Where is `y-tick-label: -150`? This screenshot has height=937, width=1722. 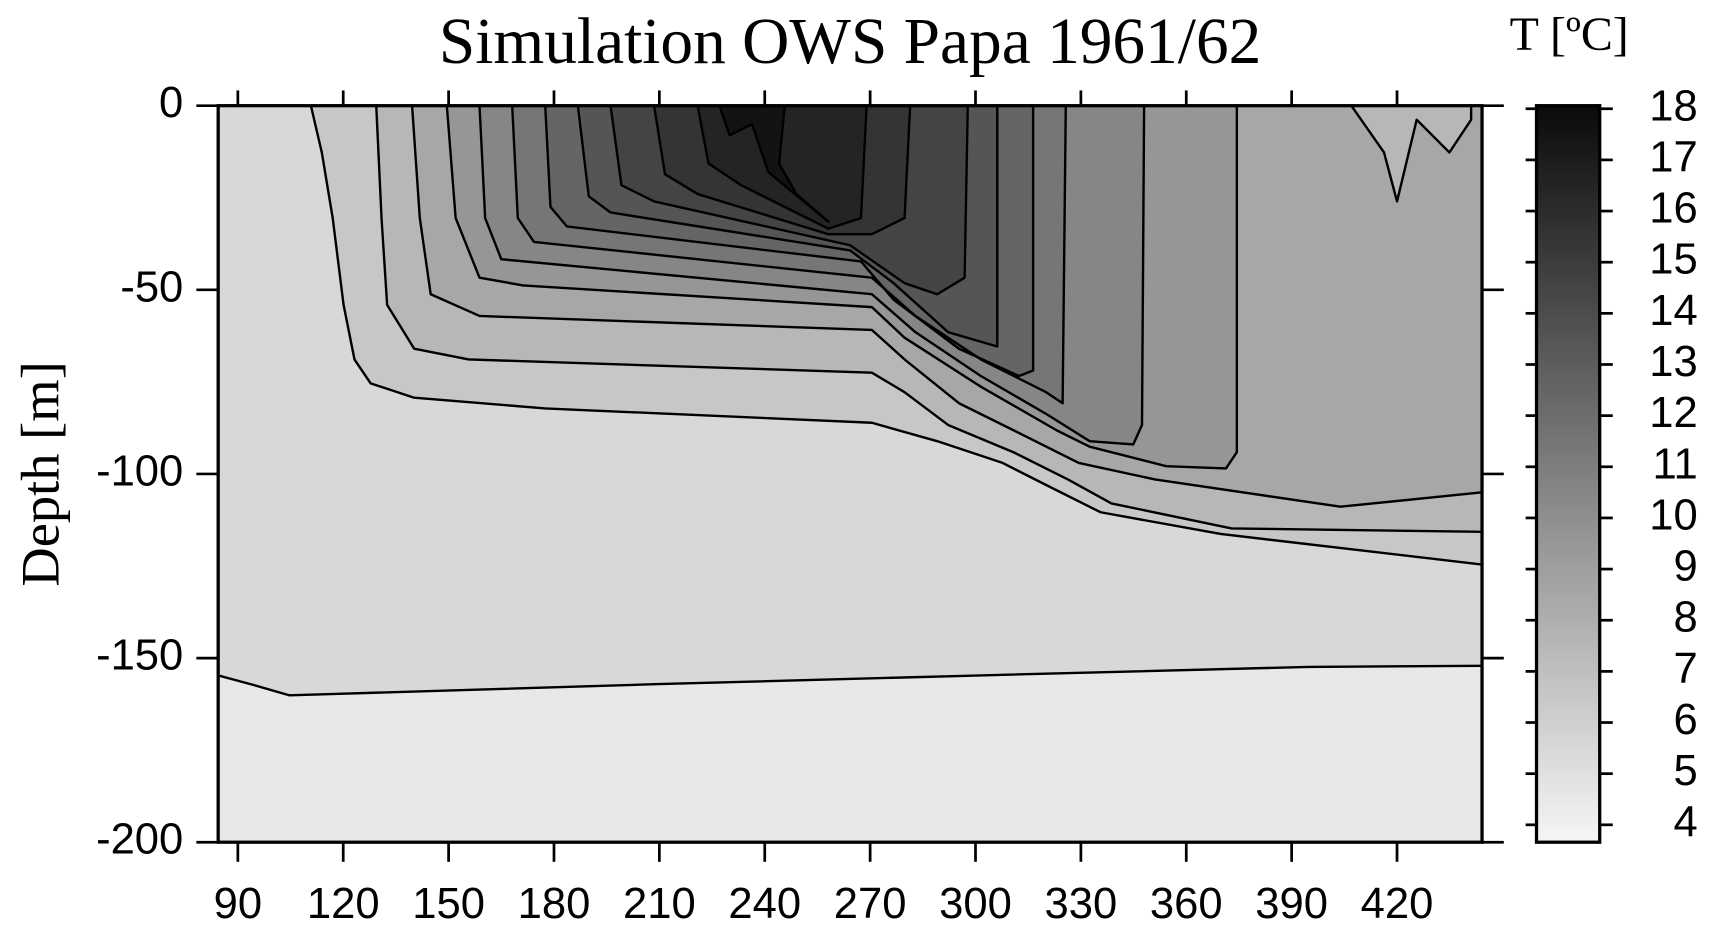 y-tick-label: -150 is located at coordinates (139, 656).